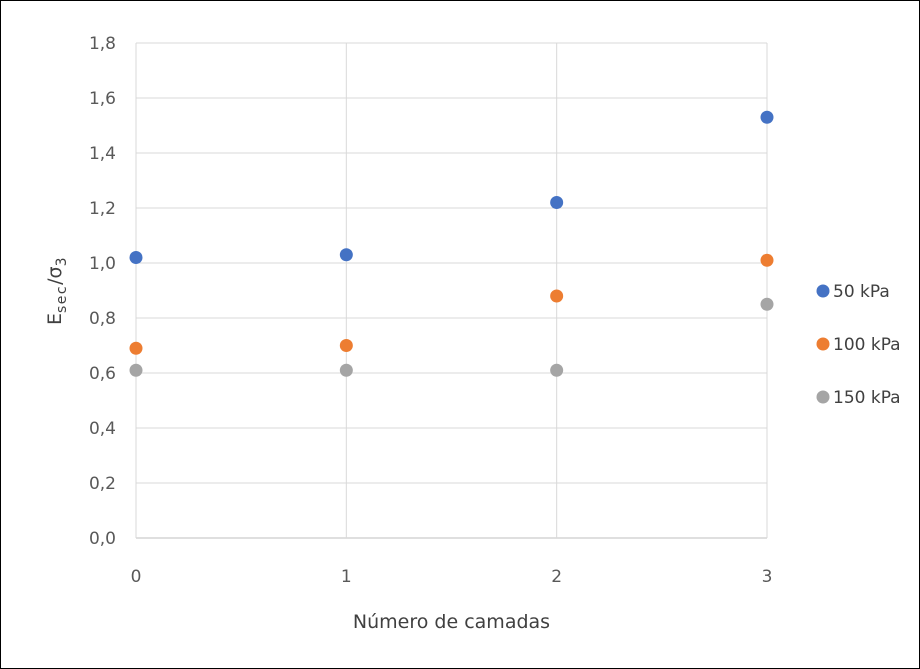 This screenshot has width=920, height=669. What do you see at coordinates (102, 99) in the screenshot?
I see `y-tick-label: 1,6` at bounding box center [102, 99].